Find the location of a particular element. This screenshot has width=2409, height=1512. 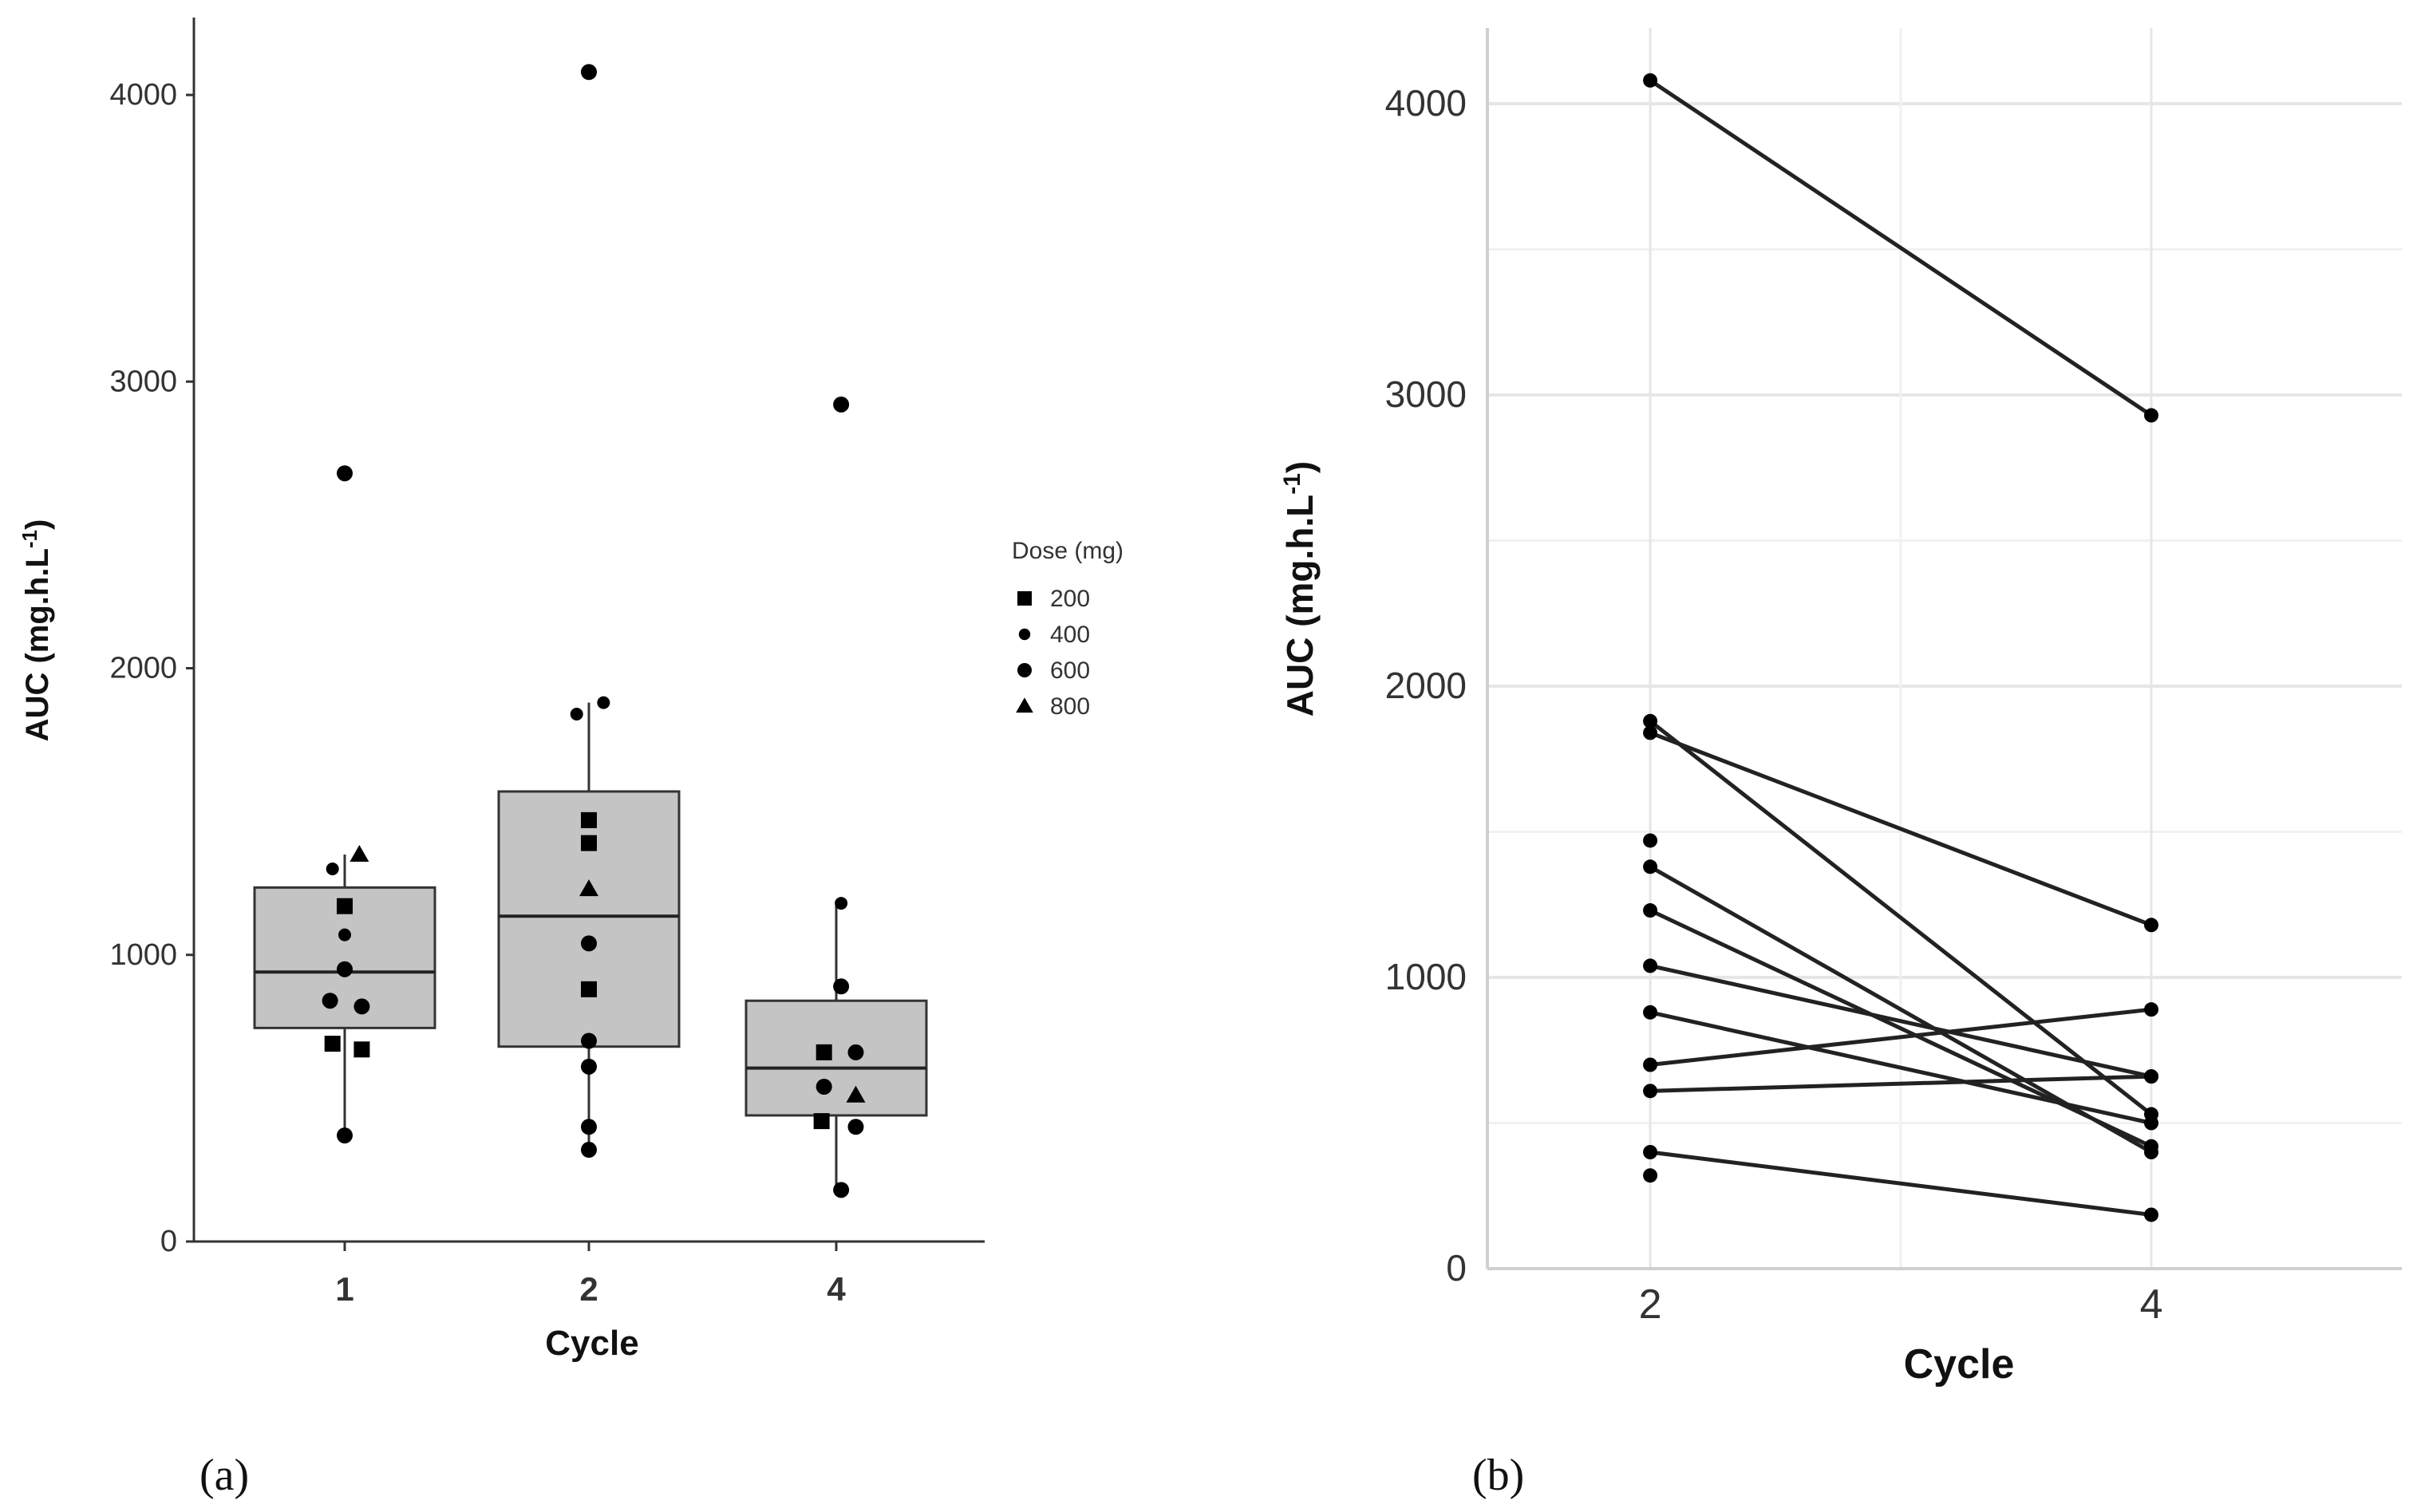

legend-label: 600 is located at coordinates (1070, 670).